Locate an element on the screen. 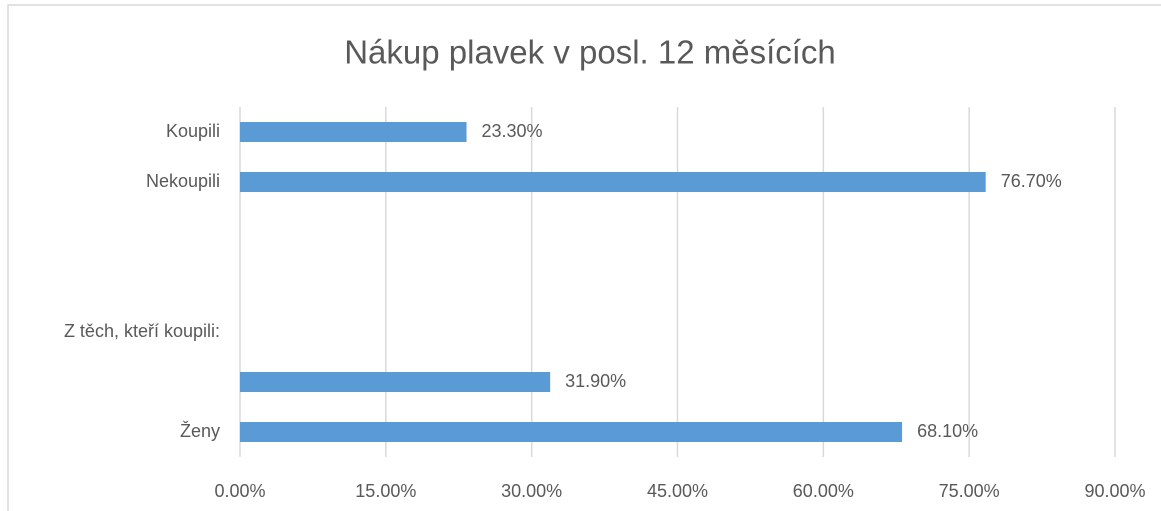  y-tick-label: Z těch, kteří koupili: is located at coordinates (142, 331).